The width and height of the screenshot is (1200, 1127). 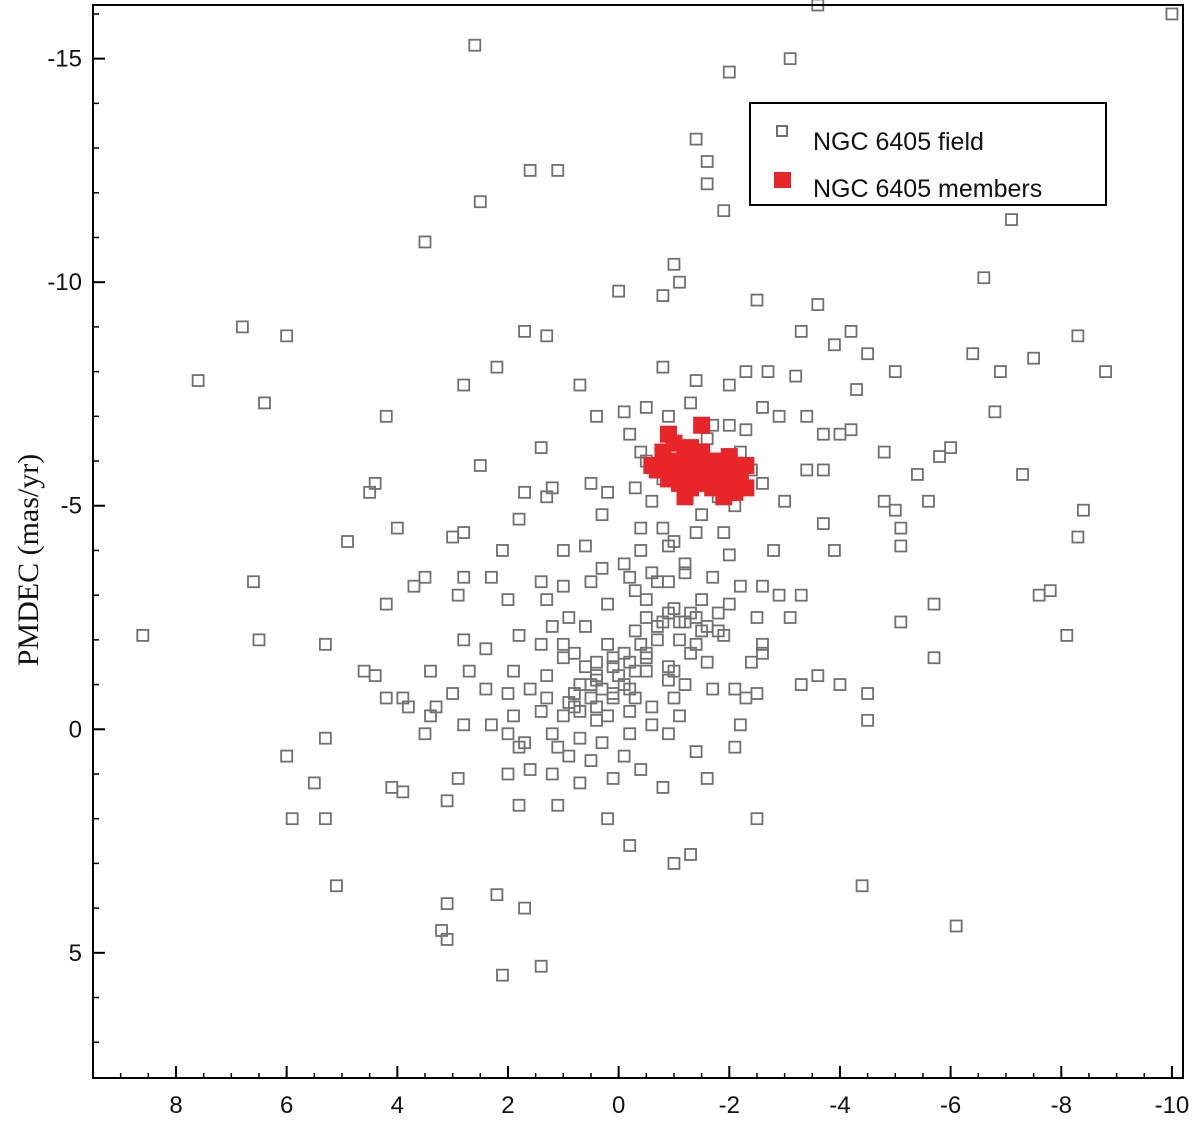 What do you see at coordinates (75, 953) in the screenshot?
I see `y-tick-label: 5` at bounding box center [75, 953].